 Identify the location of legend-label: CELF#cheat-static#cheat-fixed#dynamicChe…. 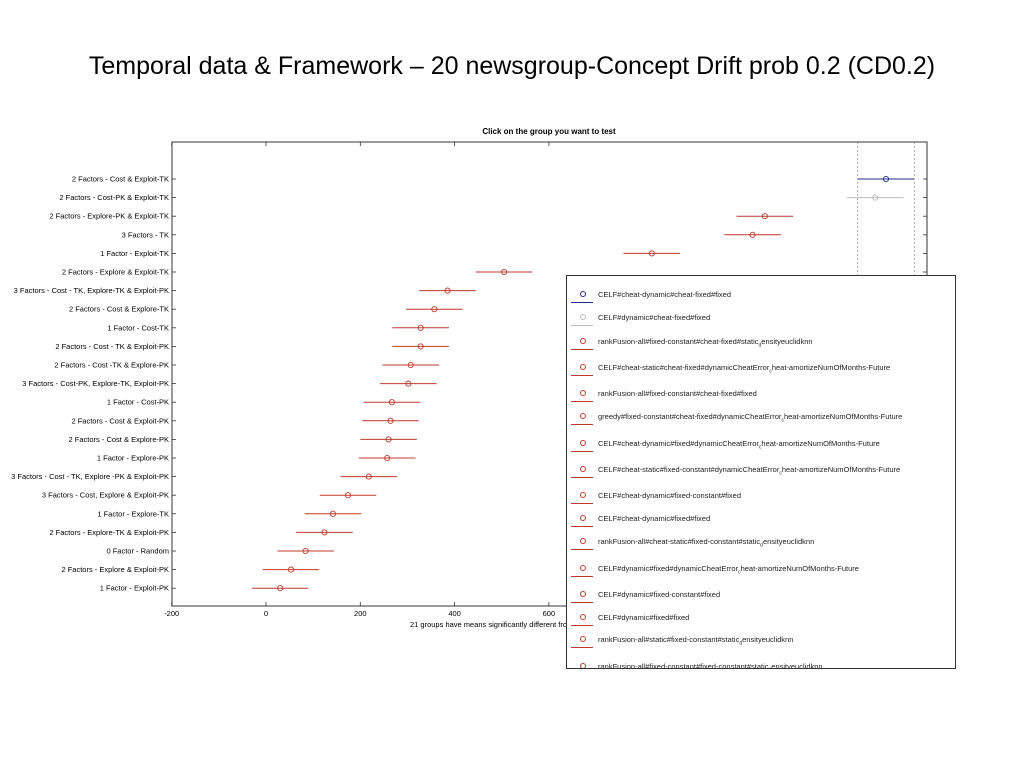
(744, 369).